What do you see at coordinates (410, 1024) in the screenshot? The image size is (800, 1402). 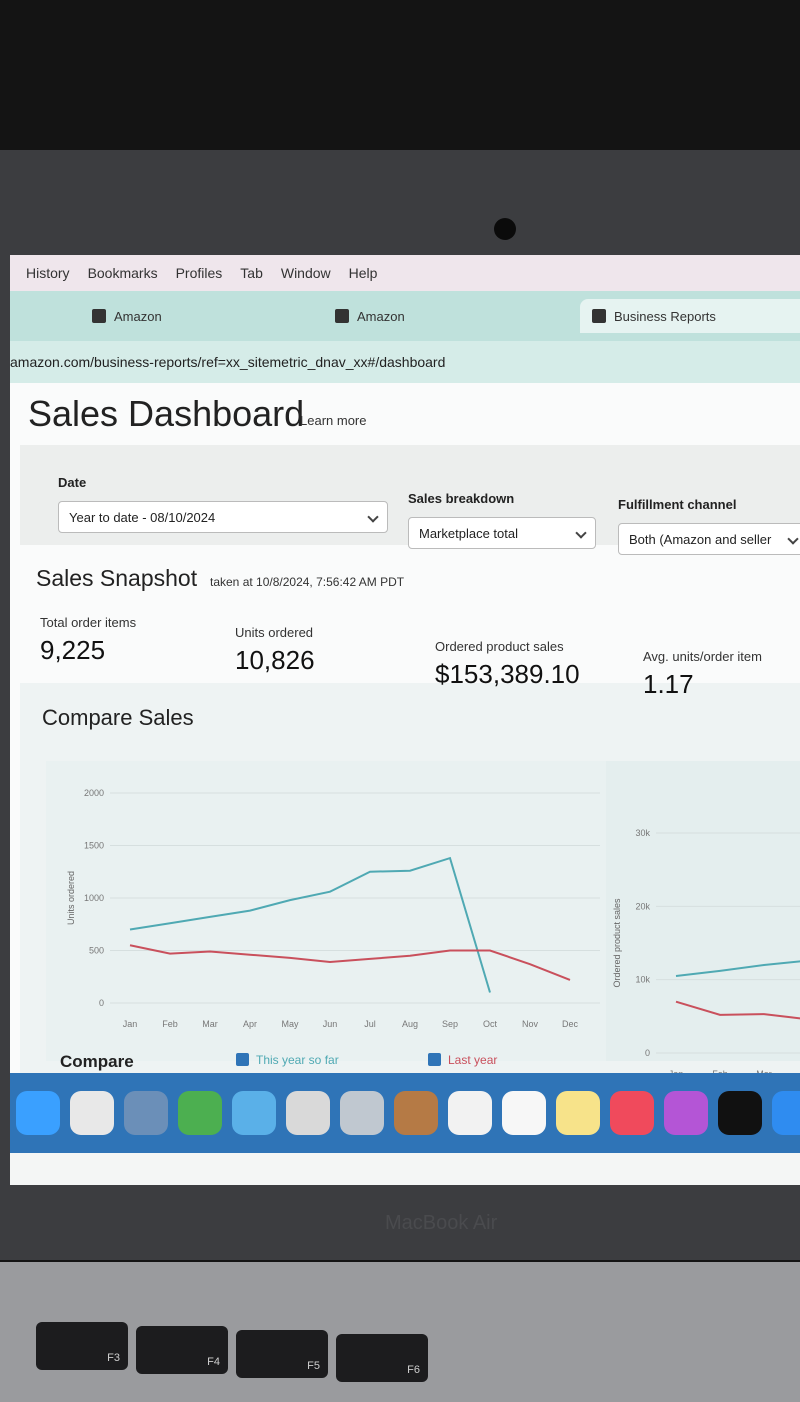 I see `x-tick-label: Aug` at bounding box center [410, 1024].